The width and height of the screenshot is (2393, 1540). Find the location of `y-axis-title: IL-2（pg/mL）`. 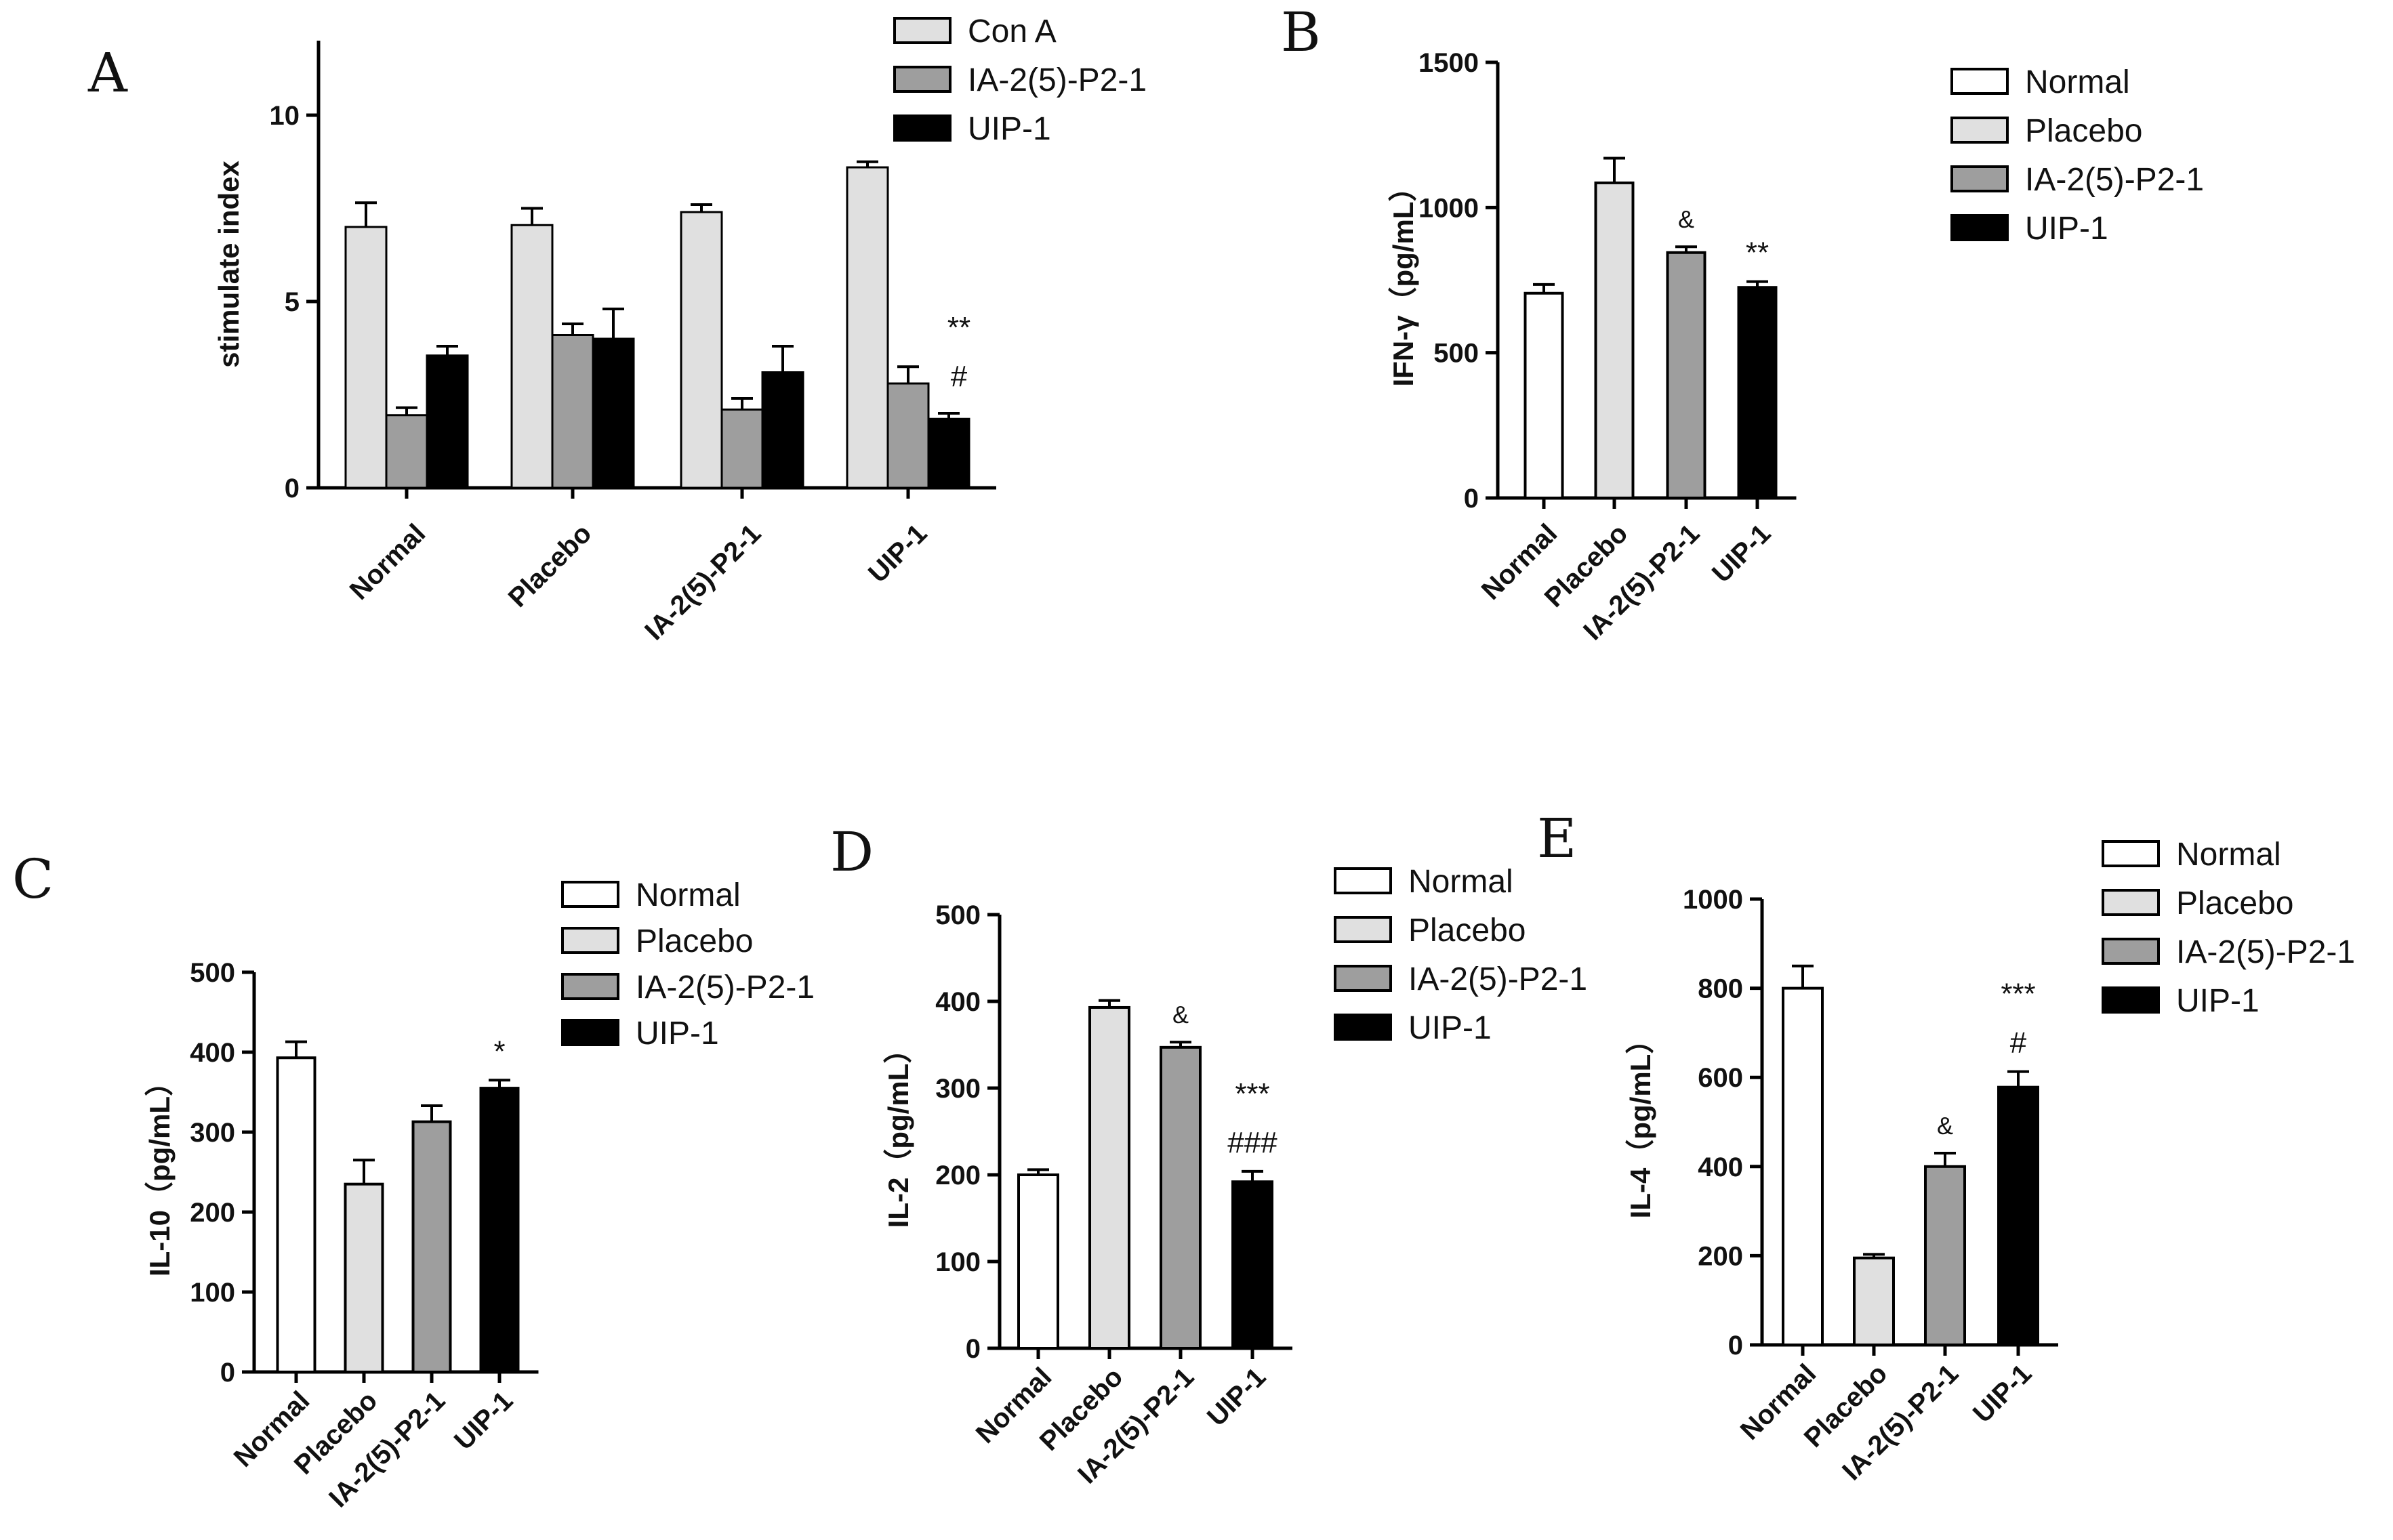

y-axis-title: IL-2（pg/mL） is located at coordinates (898, 1131).